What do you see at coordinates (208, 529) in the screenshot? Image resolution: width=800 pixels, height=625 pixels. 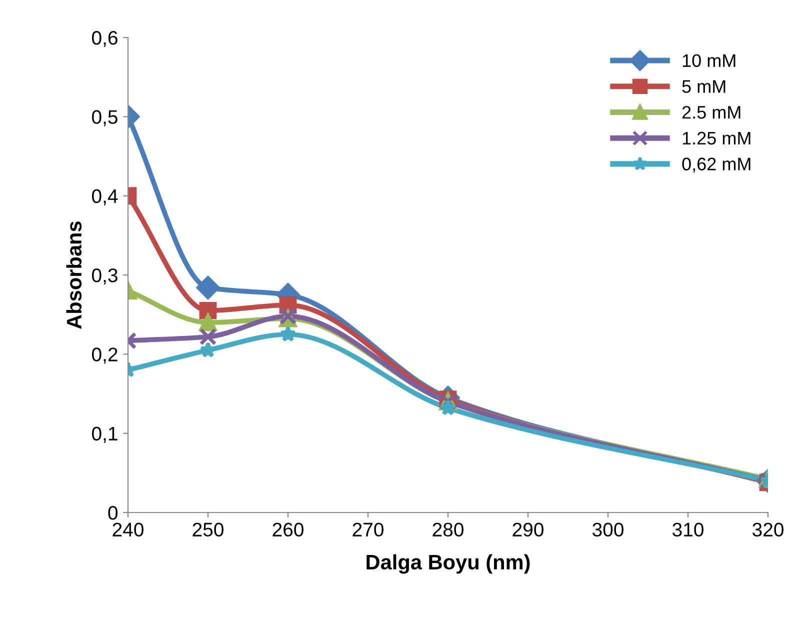 I see `x-tick-label: 250` at bounding box center [208, 529].